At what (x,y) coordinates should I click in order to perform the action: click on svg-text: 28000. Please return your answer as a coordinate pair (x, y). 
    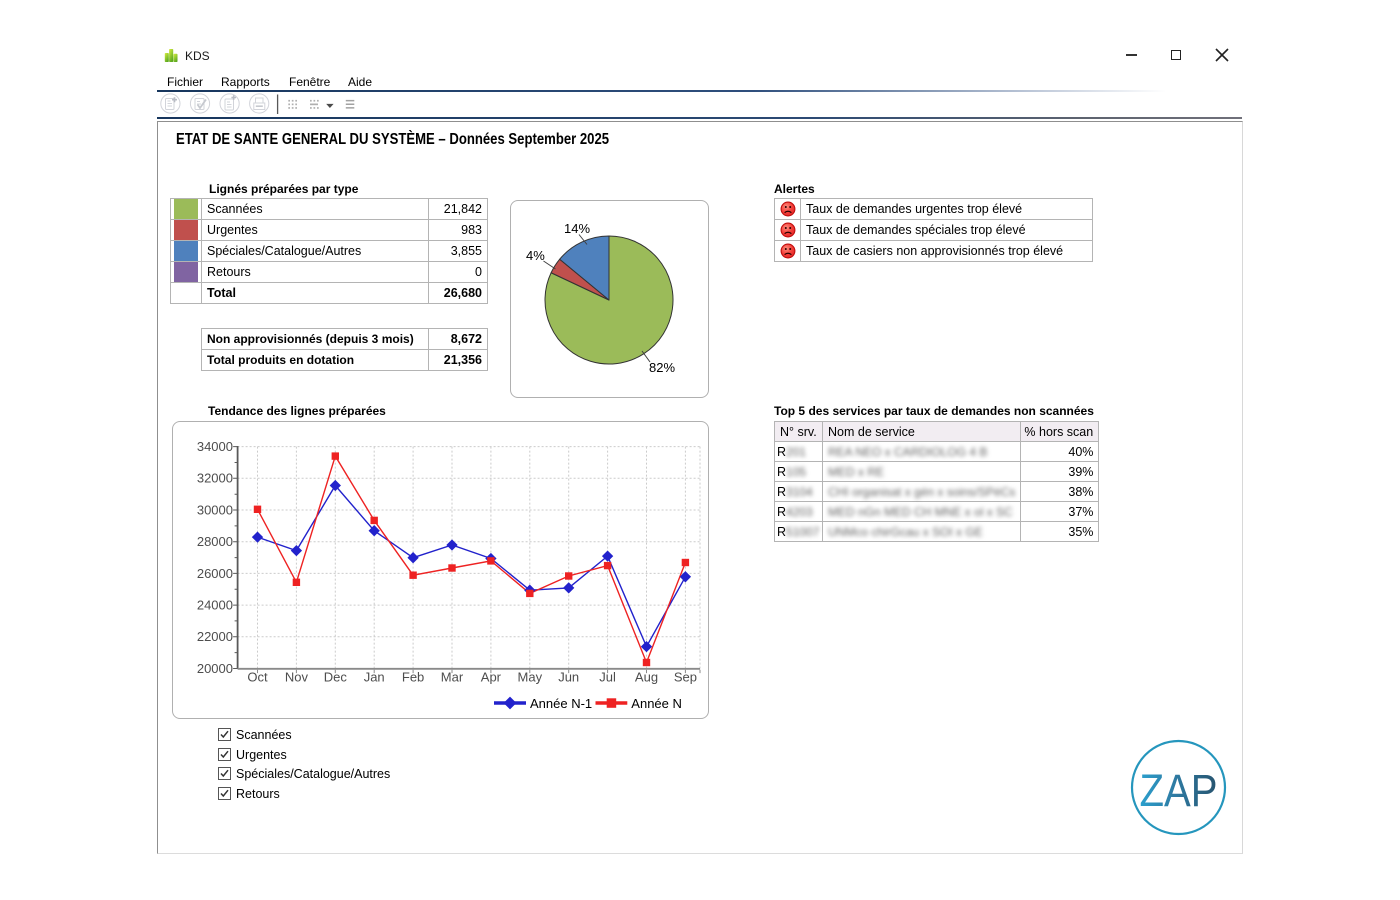
    Looking at the image, I should click on (215, 541).